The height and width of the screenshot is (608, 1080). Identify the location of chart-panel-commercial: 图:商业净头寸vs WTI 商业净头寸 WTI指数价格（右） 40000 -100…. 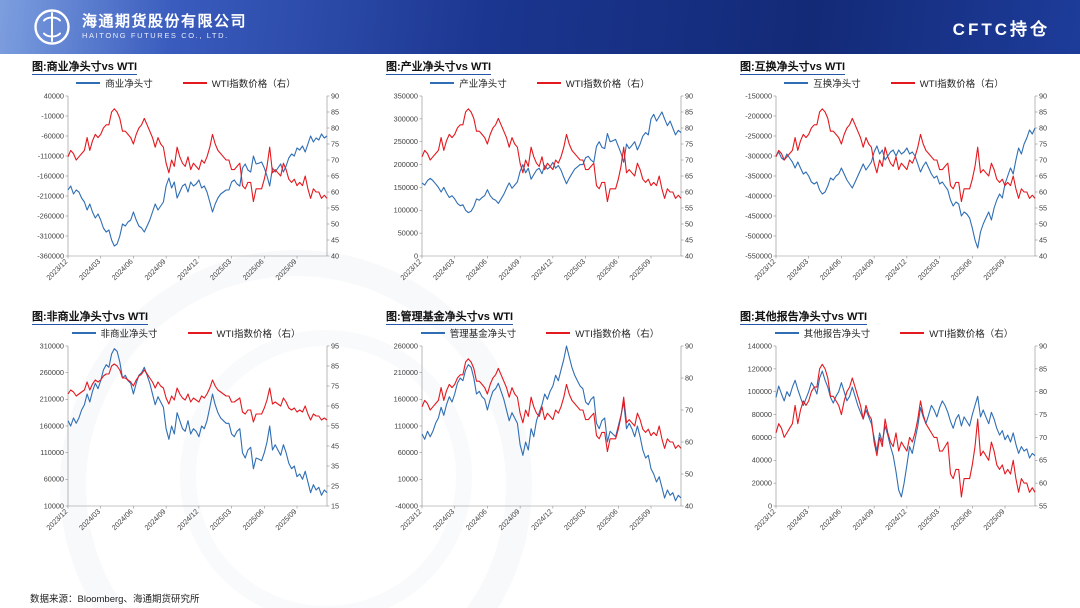
(186, 183).